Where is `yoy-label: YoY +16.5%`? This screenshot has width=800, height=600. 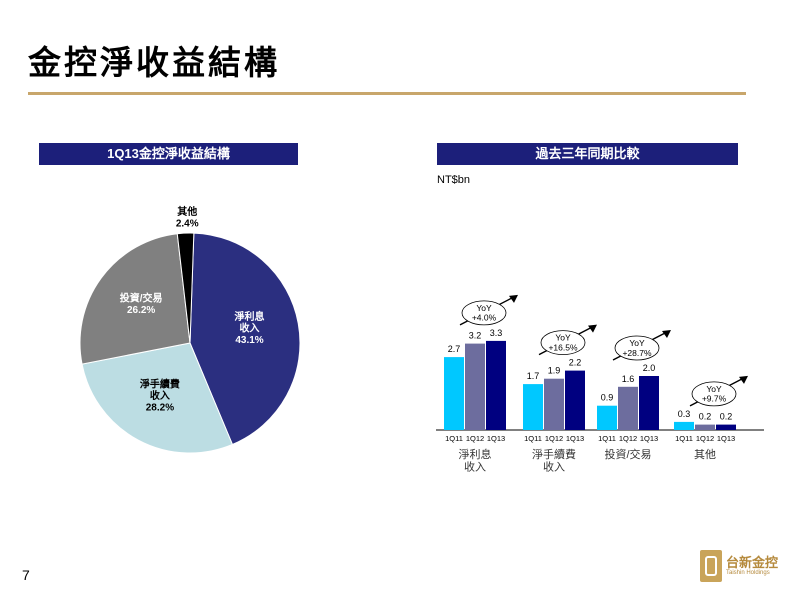
yoy-label: YoY +16.5% is located at coordinates (563, 343).